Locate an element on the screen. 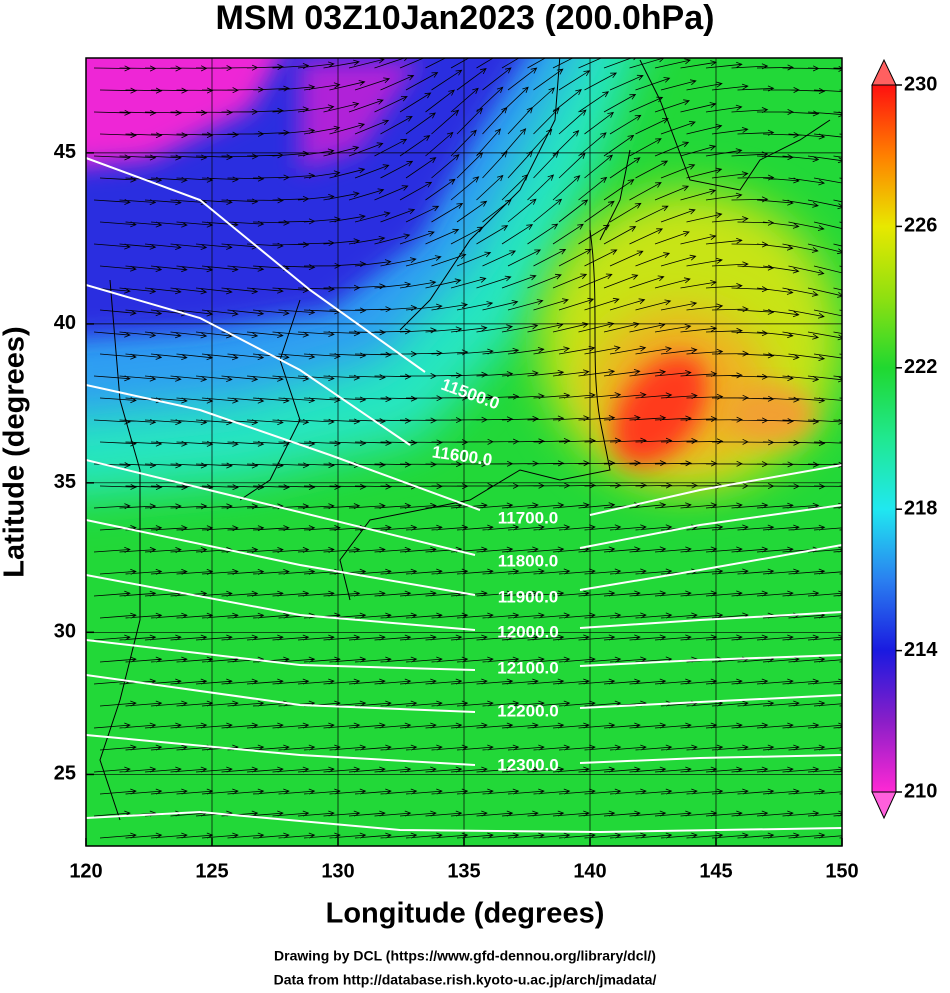 Image resolution: width=950 pixels, height=993 pixels. colorbar-max-arrow is located at coordinates (884, 72).